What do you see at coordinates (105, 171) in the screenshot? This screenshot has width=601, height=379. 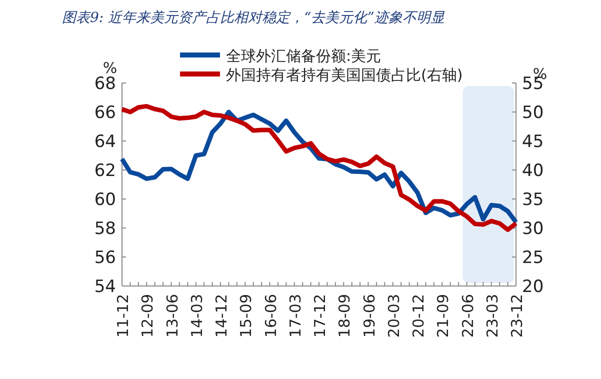 I see `y-tick-label: 62` at bounding box center [105, 171].